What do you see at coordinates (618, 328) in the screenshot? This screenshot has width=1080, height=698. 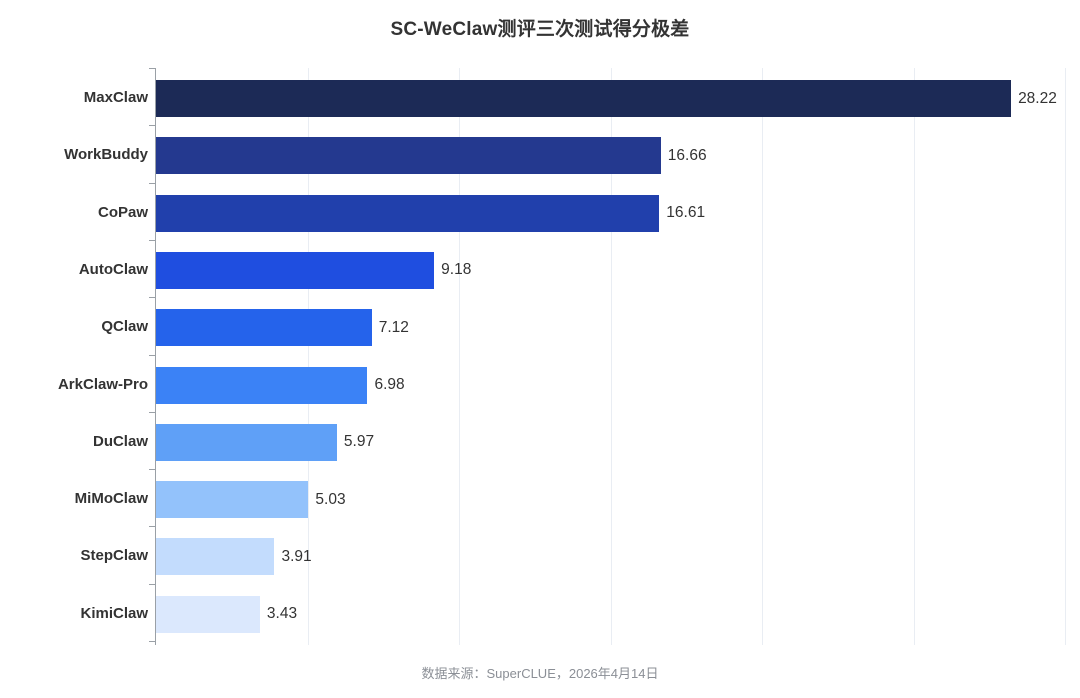 I see `bar-row: 7.12` at bounding box center [618, 328].